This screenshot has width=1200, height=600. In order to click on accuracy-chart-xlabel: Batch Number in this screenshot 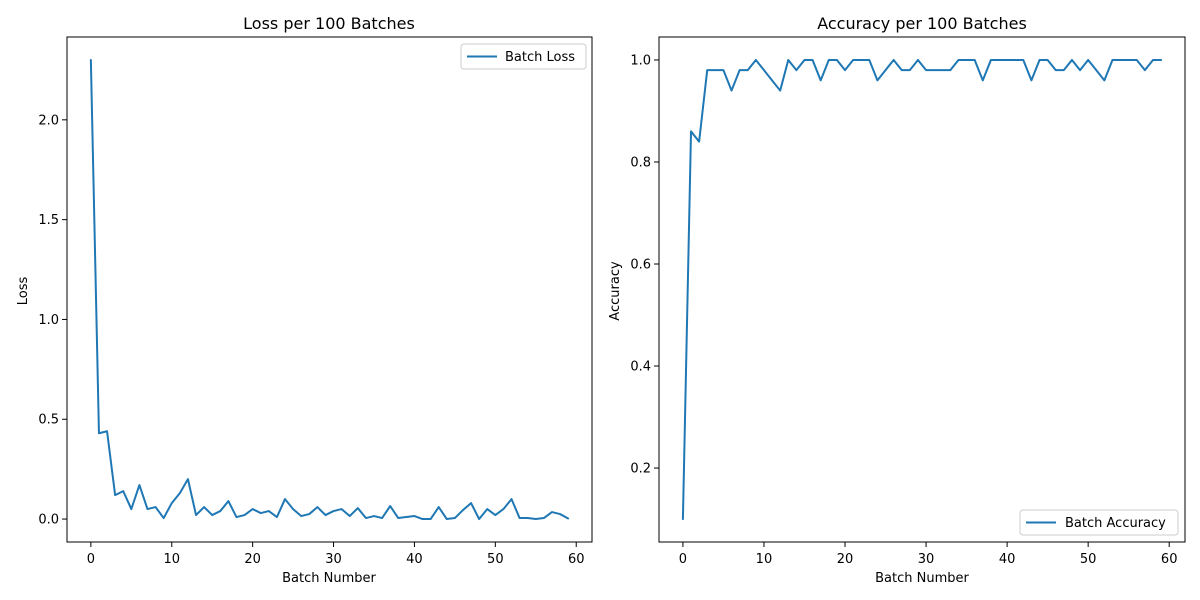, I will do `click(922, 578)`.